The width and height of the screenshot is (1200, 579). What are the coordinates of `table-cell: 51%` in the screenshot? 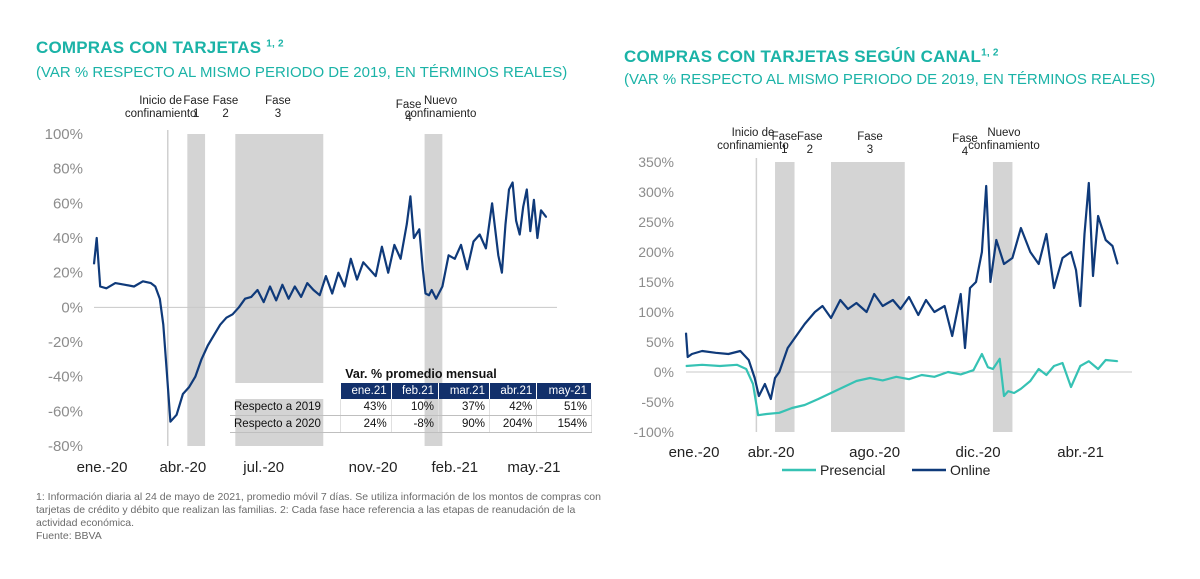 It's located at (564, 407).